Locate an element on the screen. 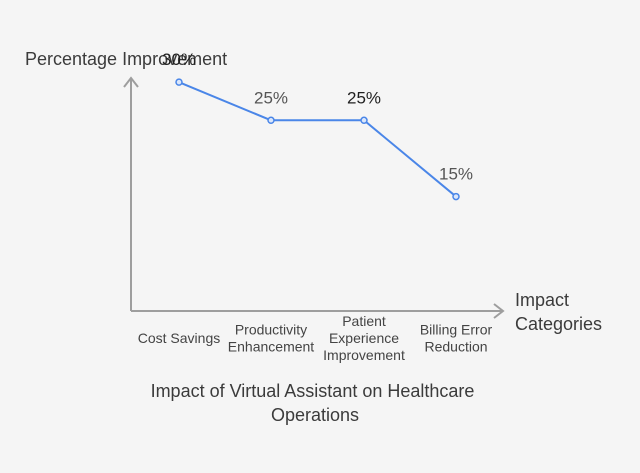  x-axis-label: Impact Categories is located at coordinates (558, 312).